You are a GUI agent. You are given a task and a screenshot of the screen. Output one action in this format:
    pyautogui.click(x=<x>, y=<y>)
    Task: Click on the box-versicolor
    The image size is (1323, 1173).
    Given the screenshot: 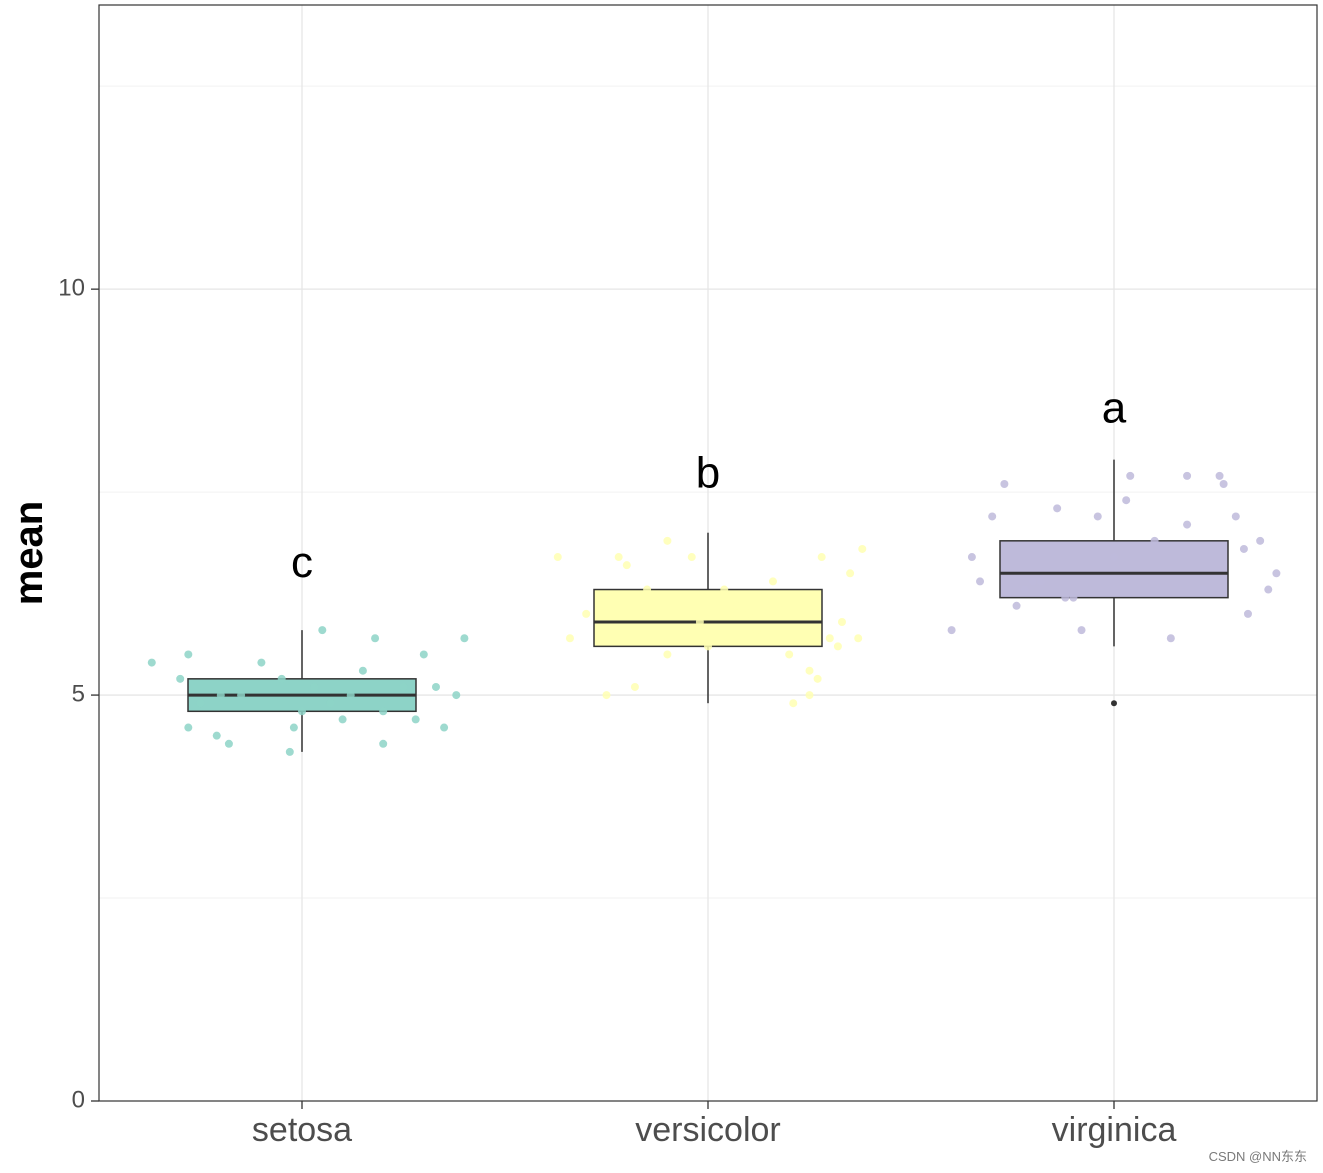 What is the action you would take?
    pyautogui.click(x=708, y=618)
    